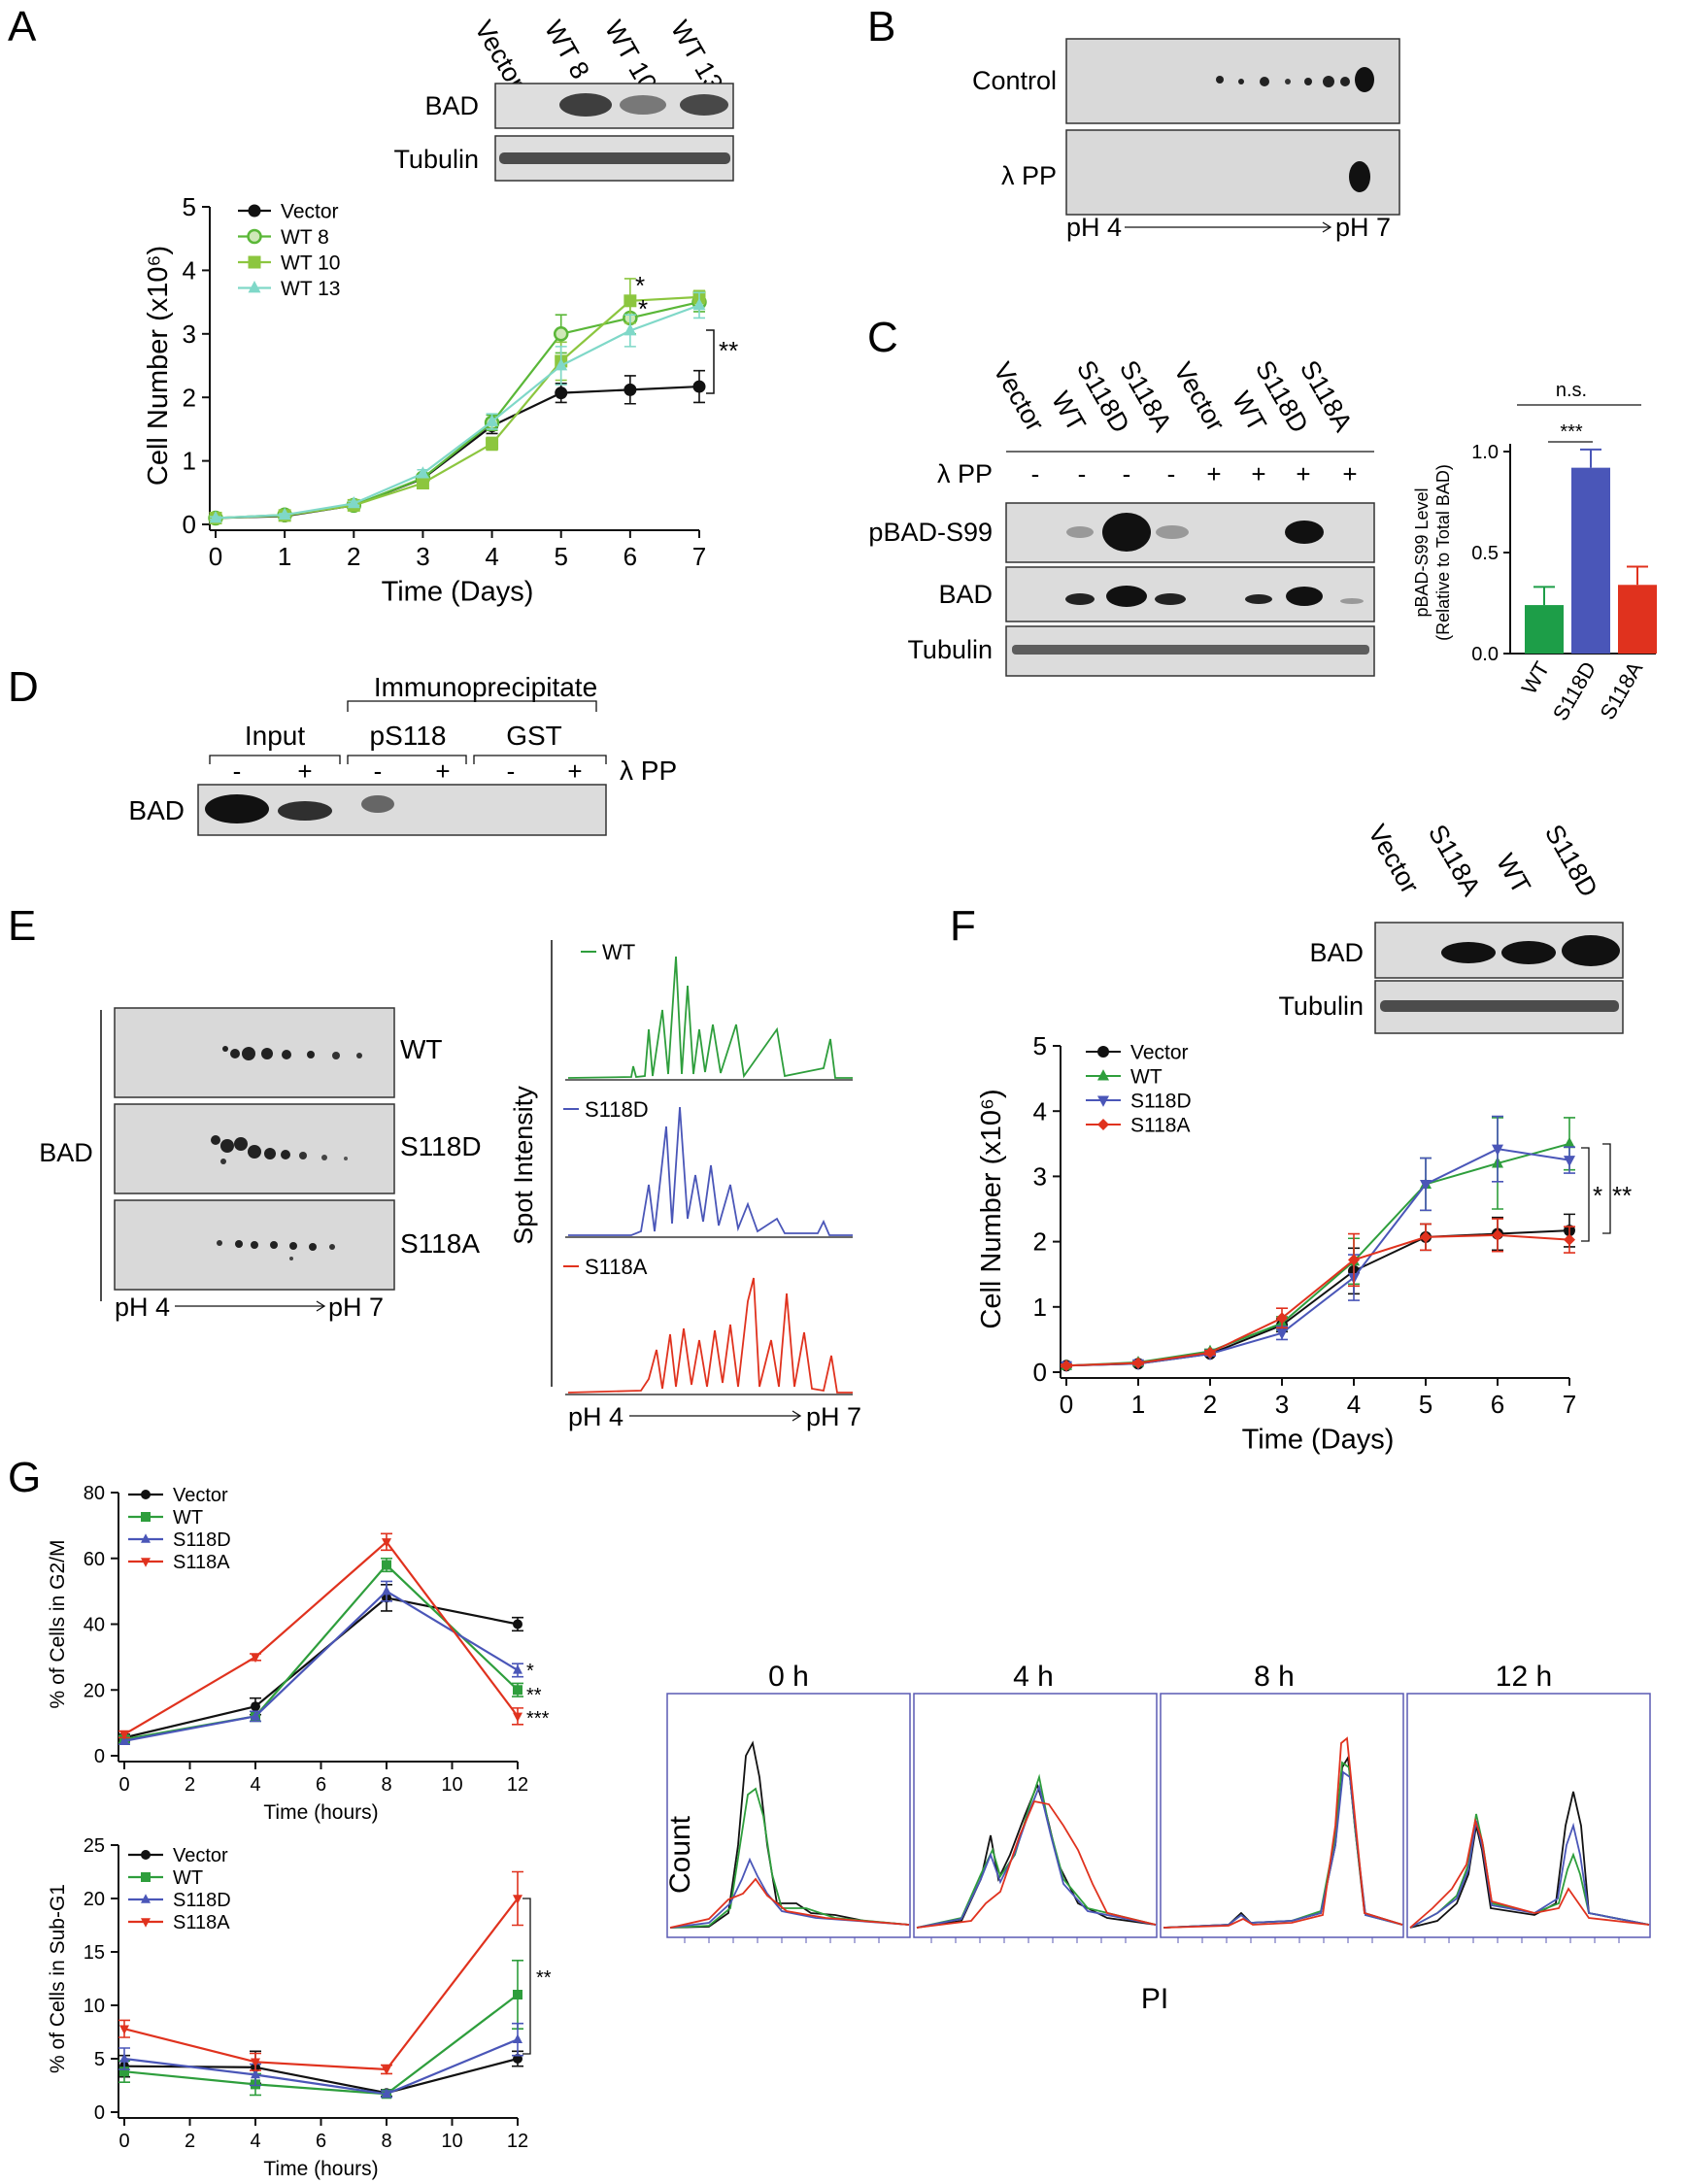 Image resolution: width=1685 pixels, height=2184 pixels. Describe the element at coordinates (1536, 677) in the screenshot. I see `x-tick-label: WT` at that location.